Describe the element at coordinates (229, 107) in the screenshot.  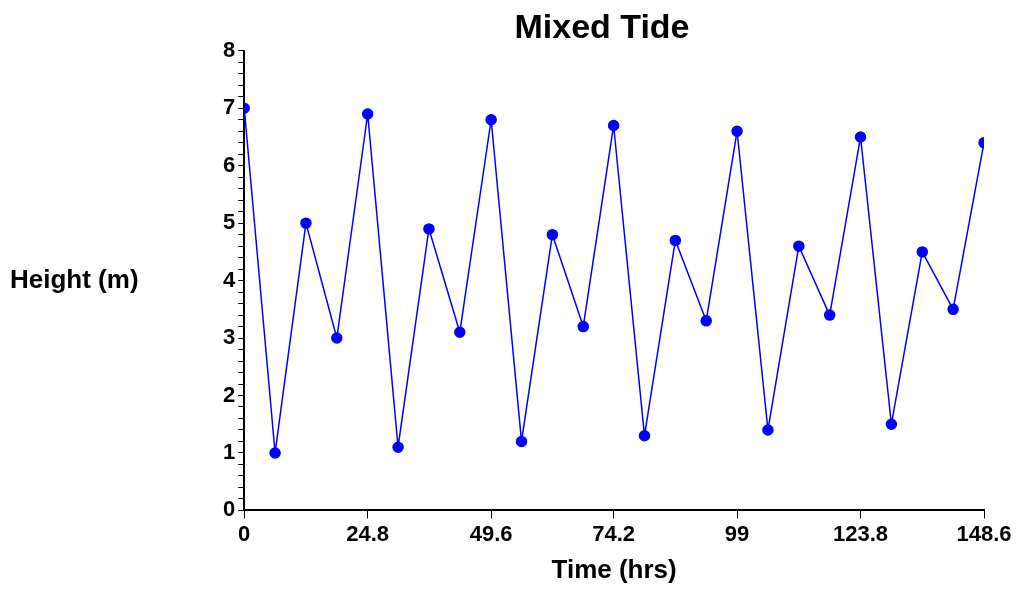
I see `y-tick-label: 7` at that location.